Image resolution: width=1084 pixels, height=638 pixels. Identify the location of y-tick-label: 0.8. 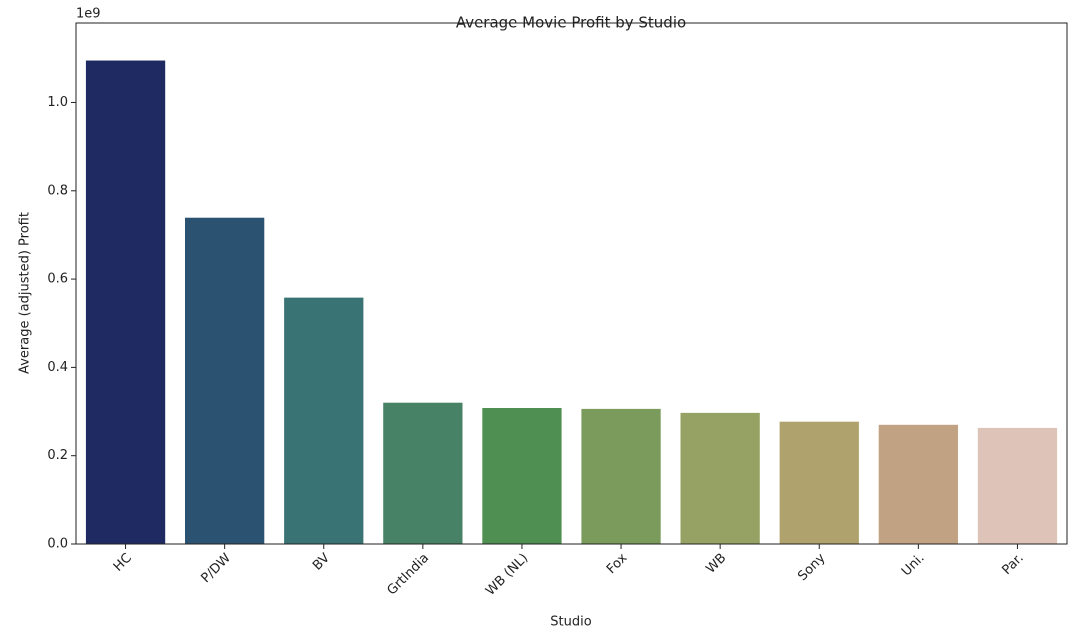
(57, 190).